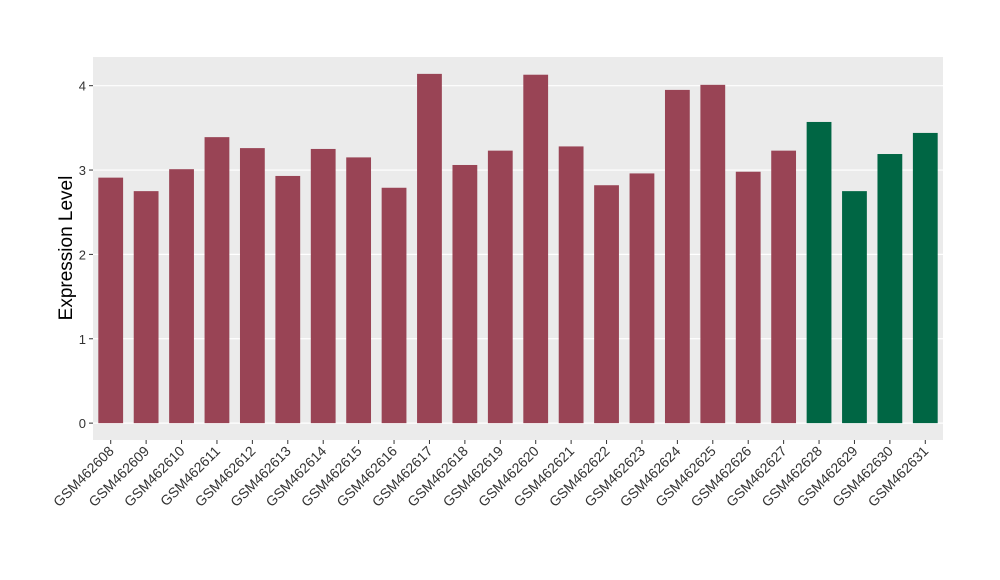 The height and width of the screenshot is (580, 1000). Describe the element at coordinates (82, 170) in the screenshot. I see `y-tick-label: 3` at that location.